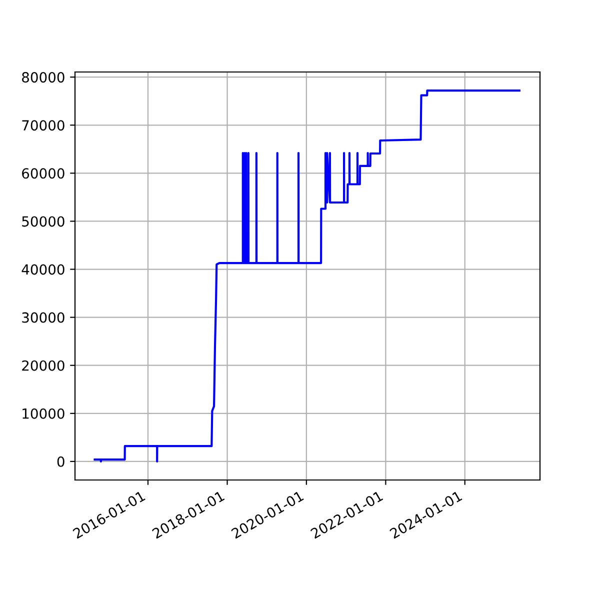  What do you see at coordinates (43, 77) in the screenshot?
I see `y-tick-label: 80000` at bounding box center [43, 77].